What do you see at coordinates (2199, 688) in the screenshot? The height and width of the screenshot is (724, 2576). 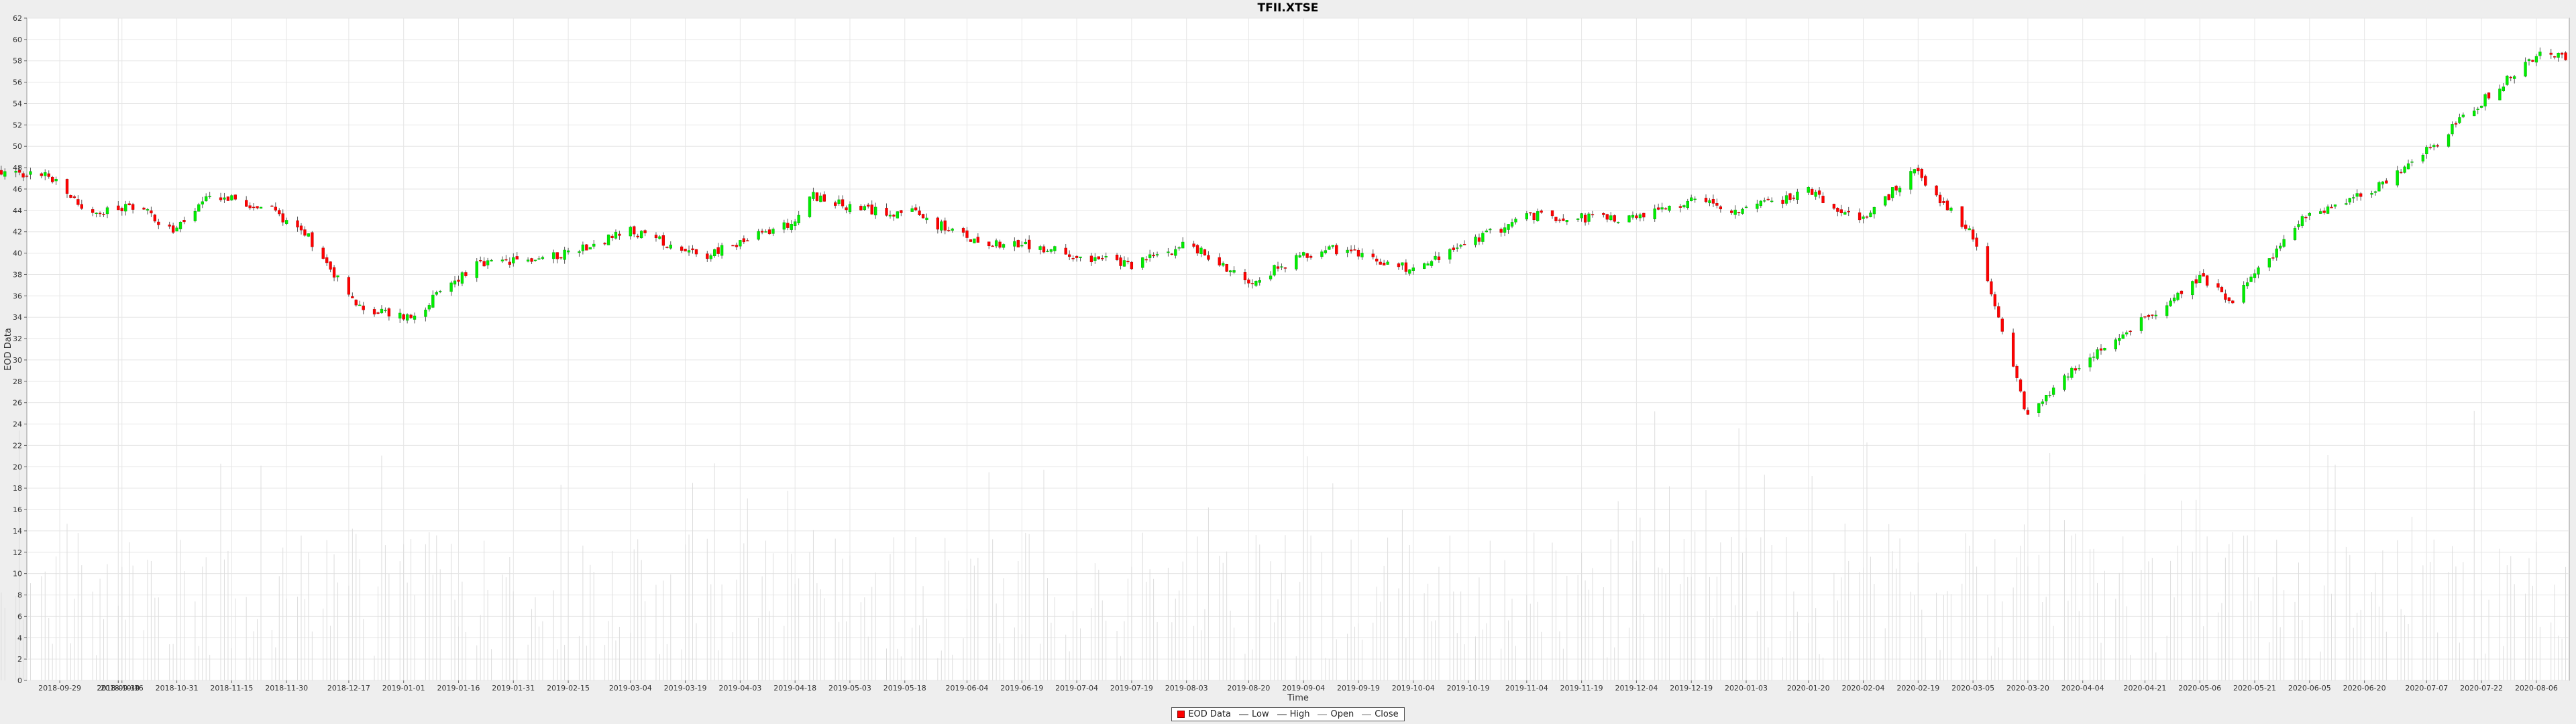 I see `x-tick-label: 2020-05-06` at bounding box center [2199, 688].